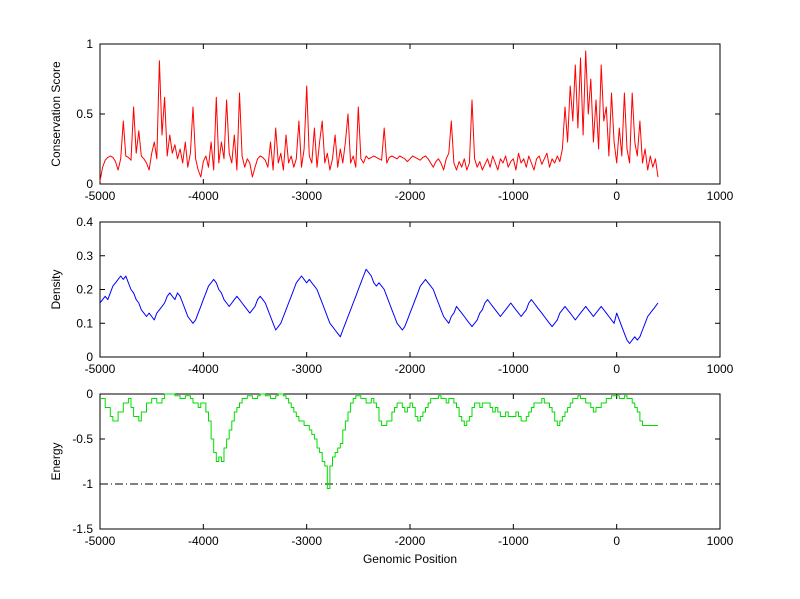  I want to click on y-tick-label: -1.5, so click(82, 529).